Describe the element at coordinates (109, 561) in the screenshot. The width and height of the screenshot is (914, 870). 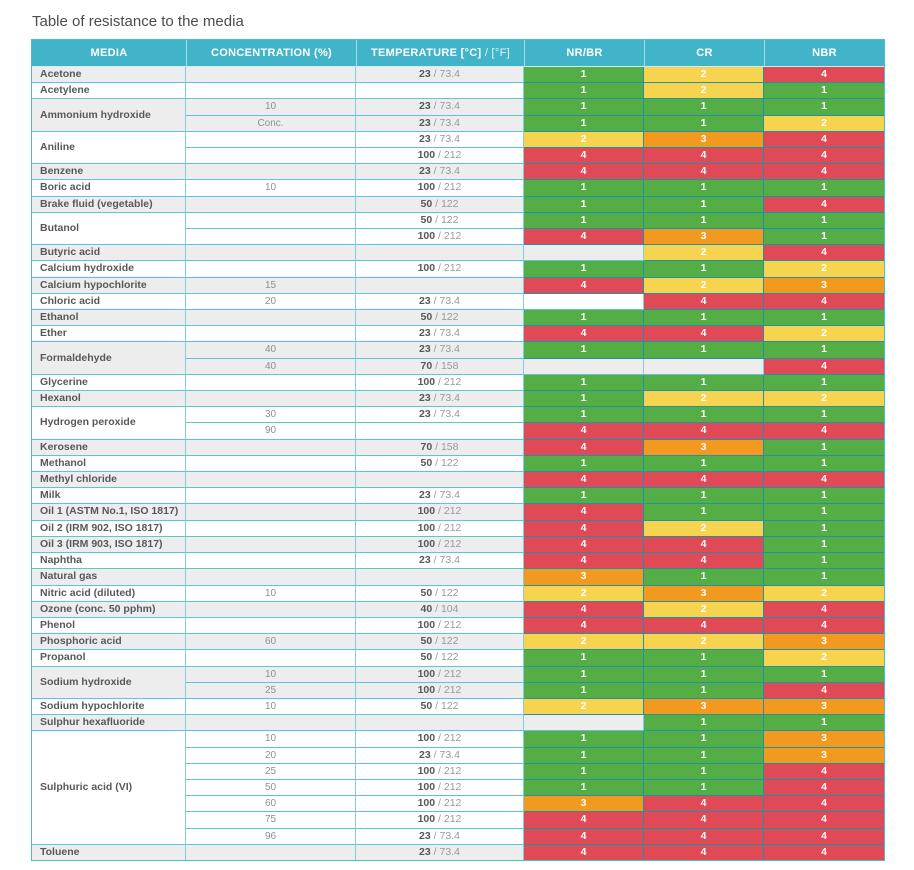
I see `media-cell: Naphtha` at that location.